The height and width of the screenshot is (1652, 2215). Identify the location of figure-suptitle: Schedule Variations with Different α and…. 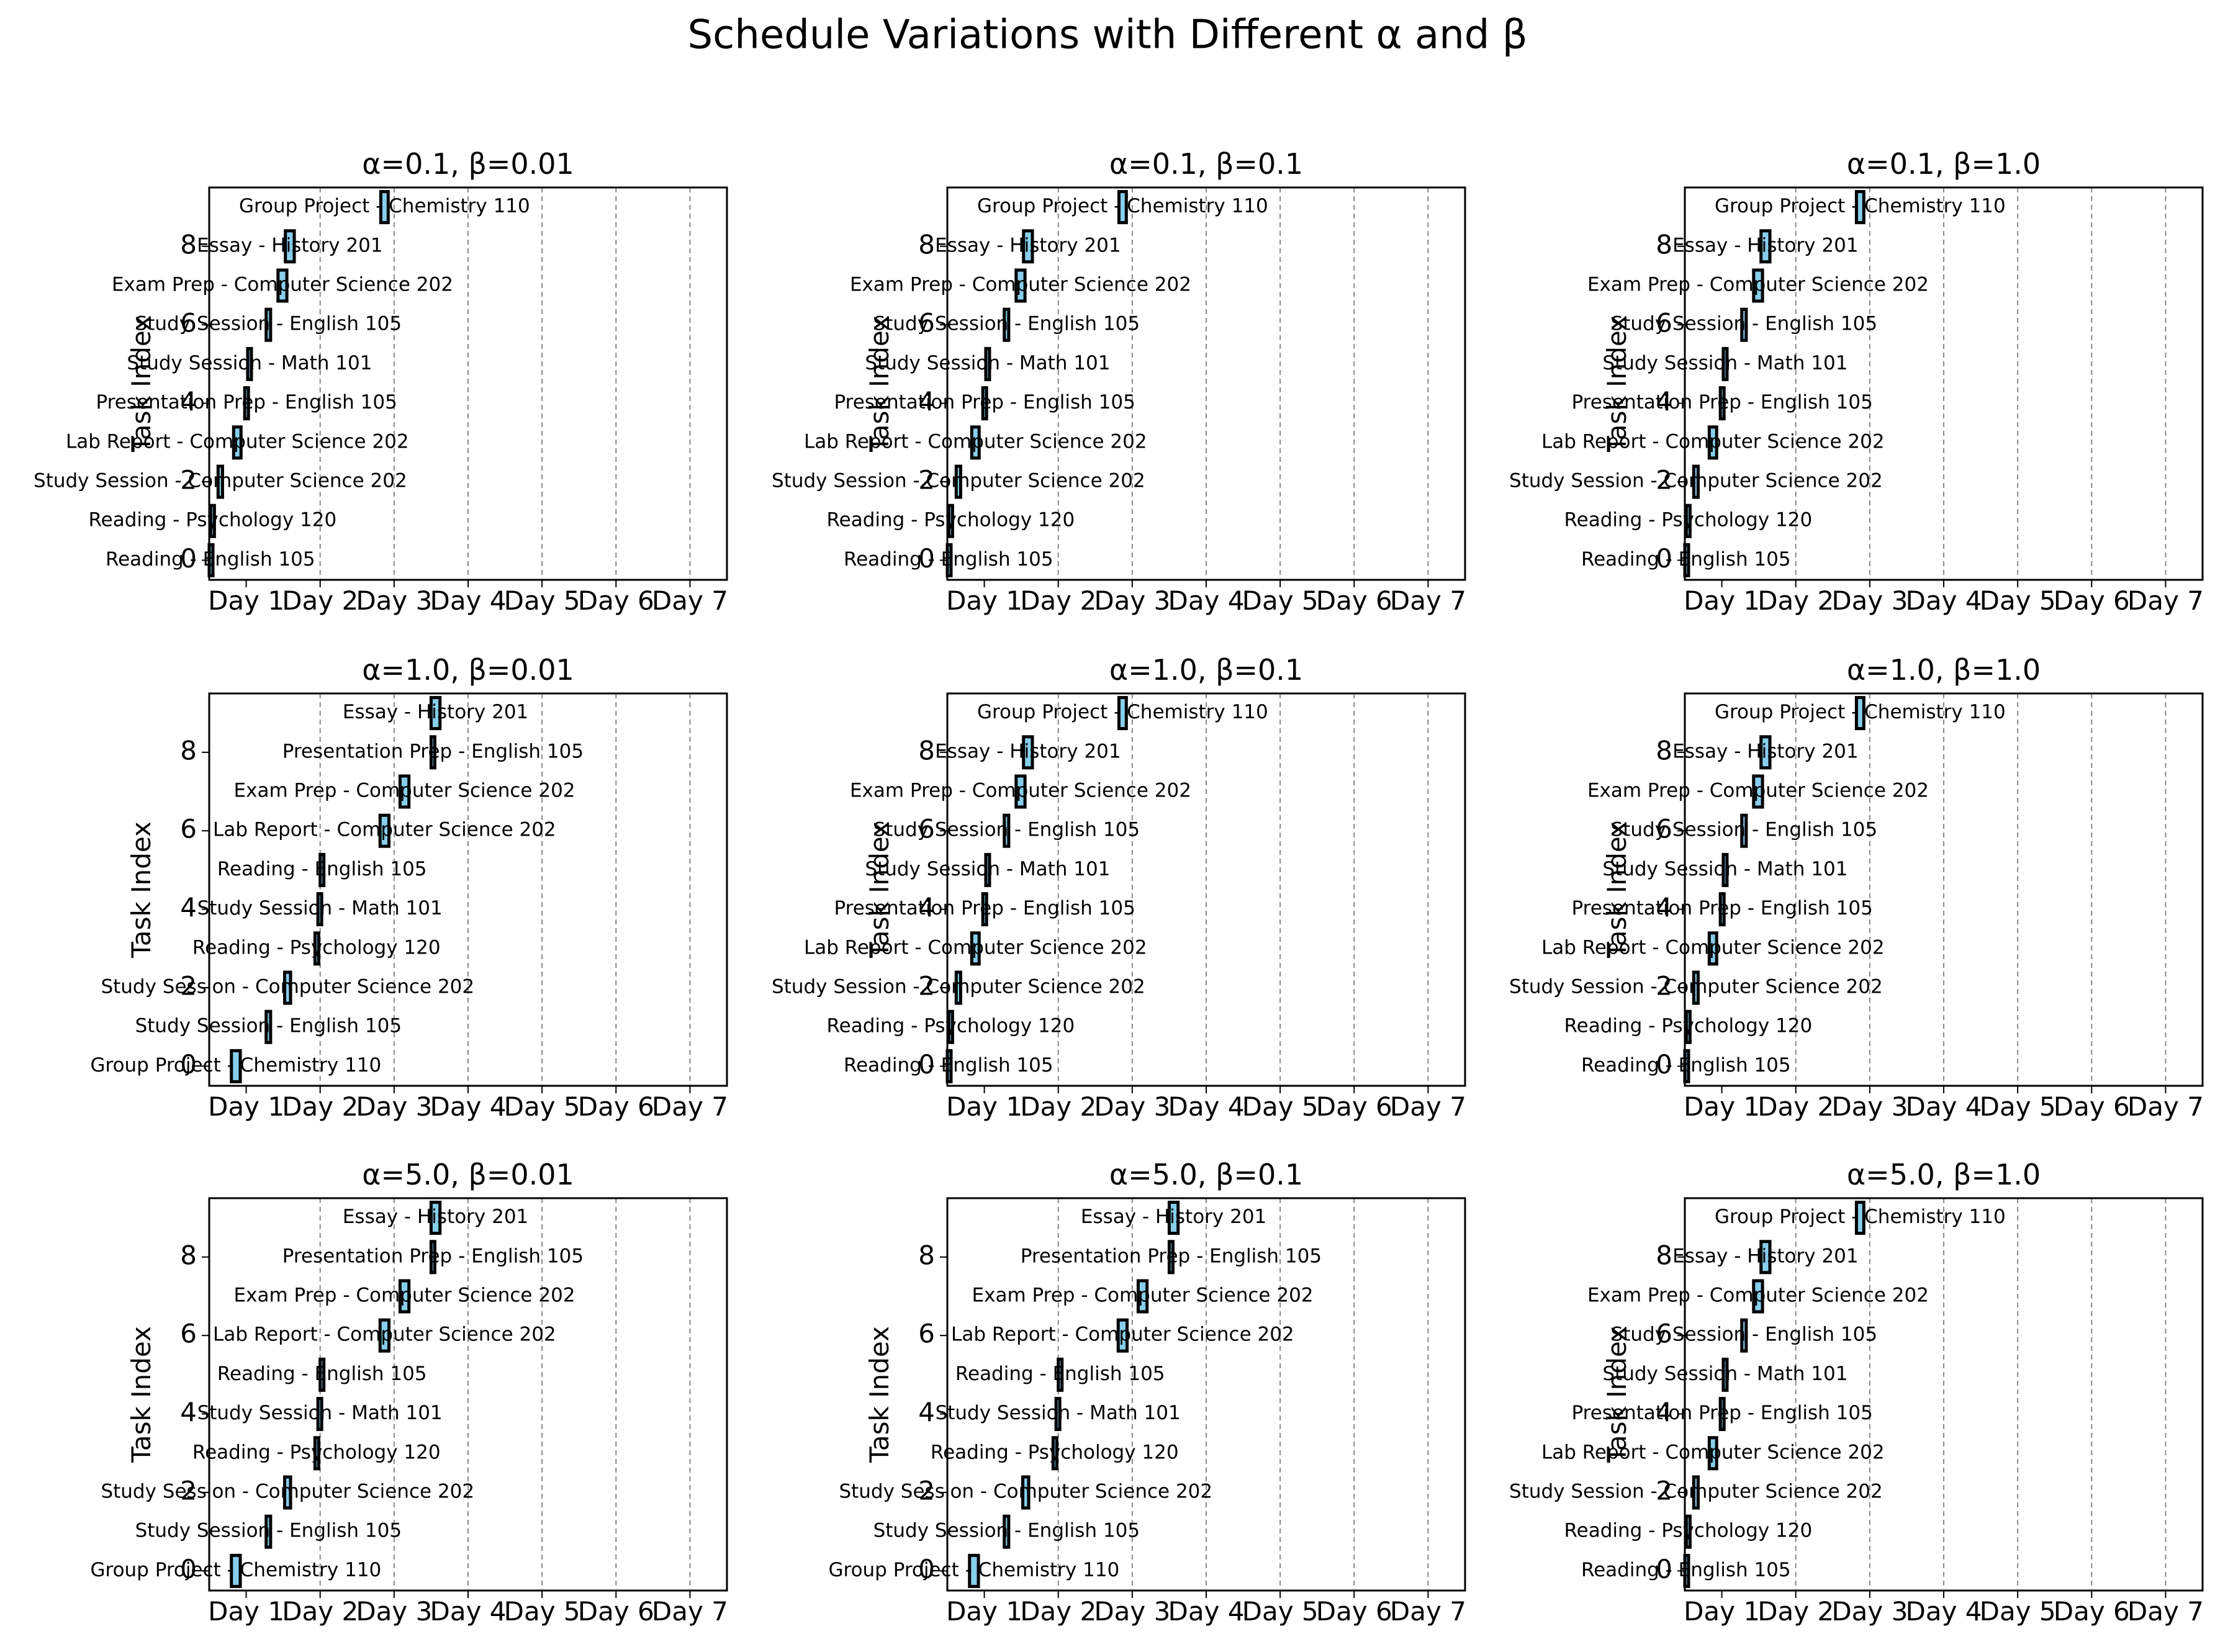
(1107, 35).